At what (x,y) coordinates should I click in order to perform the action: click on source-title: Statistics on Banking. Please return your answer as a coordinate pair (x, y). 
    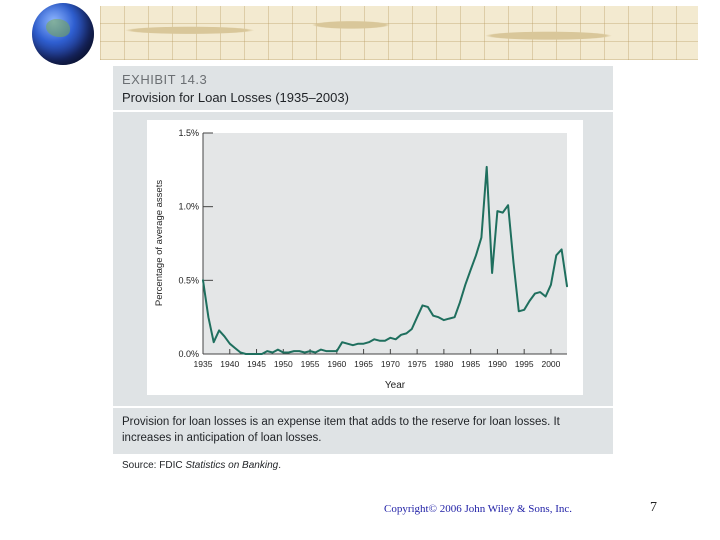
    Looking at the image, I should click on (232, 465).